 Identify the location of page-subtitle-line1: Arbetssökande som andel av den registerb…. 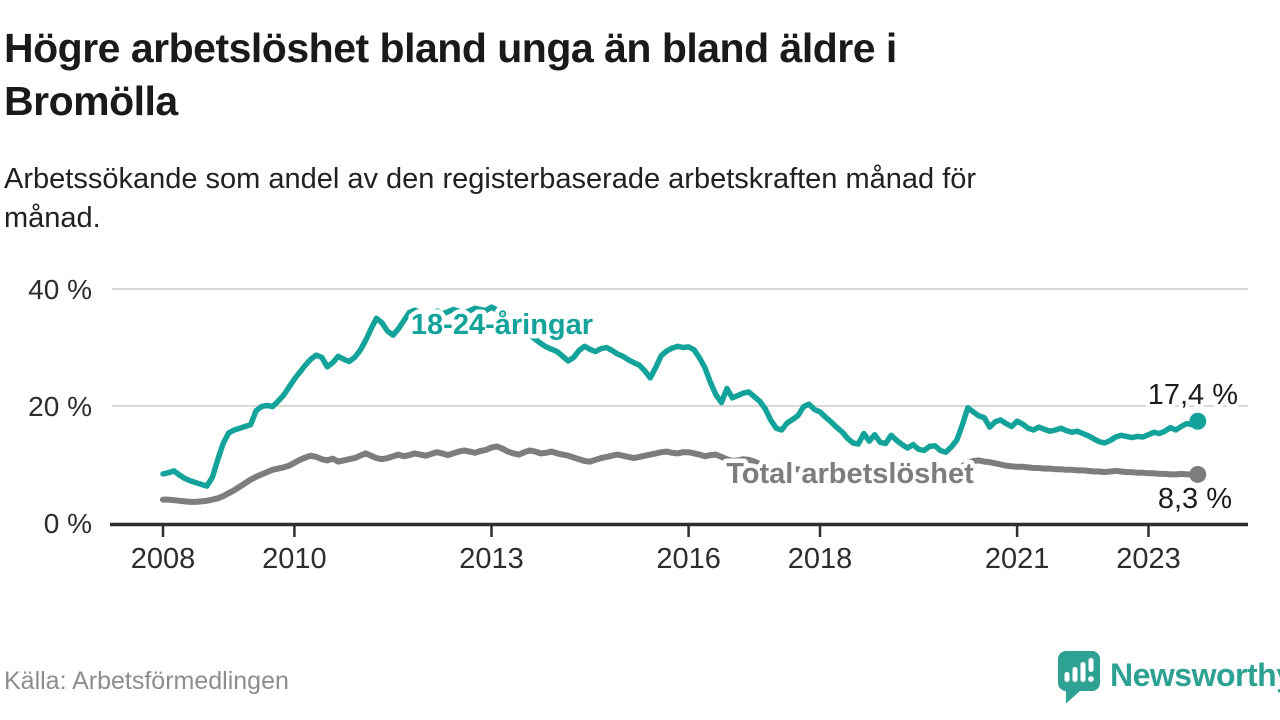
(490, 179).